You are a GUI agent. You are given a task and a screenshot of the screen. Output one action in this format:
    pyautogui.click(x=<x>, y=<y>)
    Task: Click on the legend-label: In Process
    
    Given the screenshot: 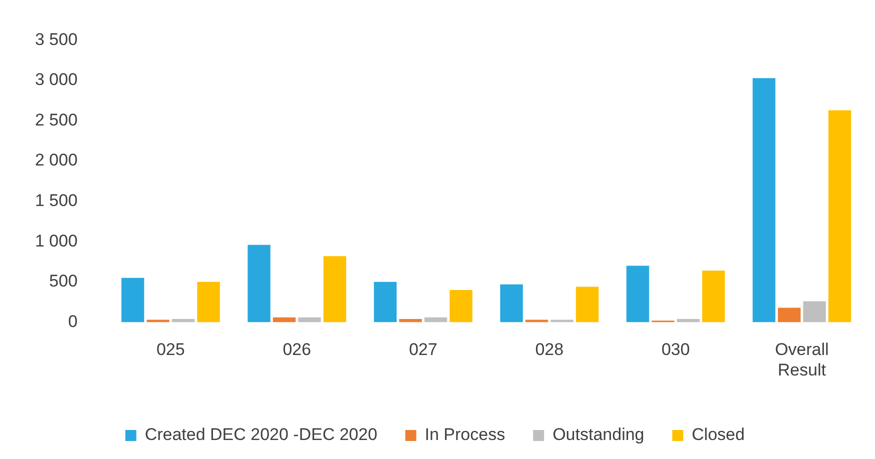 What is the action you would take?
    pyautogui.click(x=465, y=434)
    